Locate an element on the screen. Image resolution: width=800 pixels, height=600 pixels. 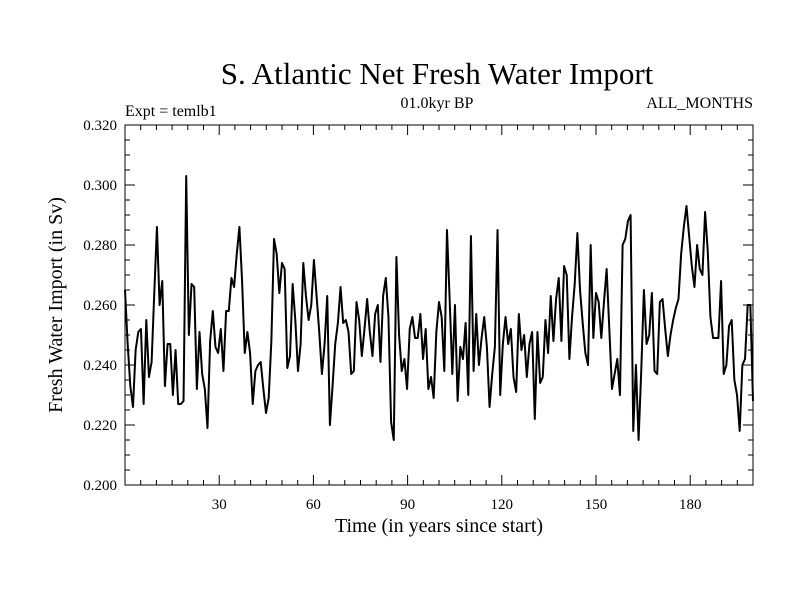
x-axis-label: Time (in years since start) is located at coordinates (439, 526).